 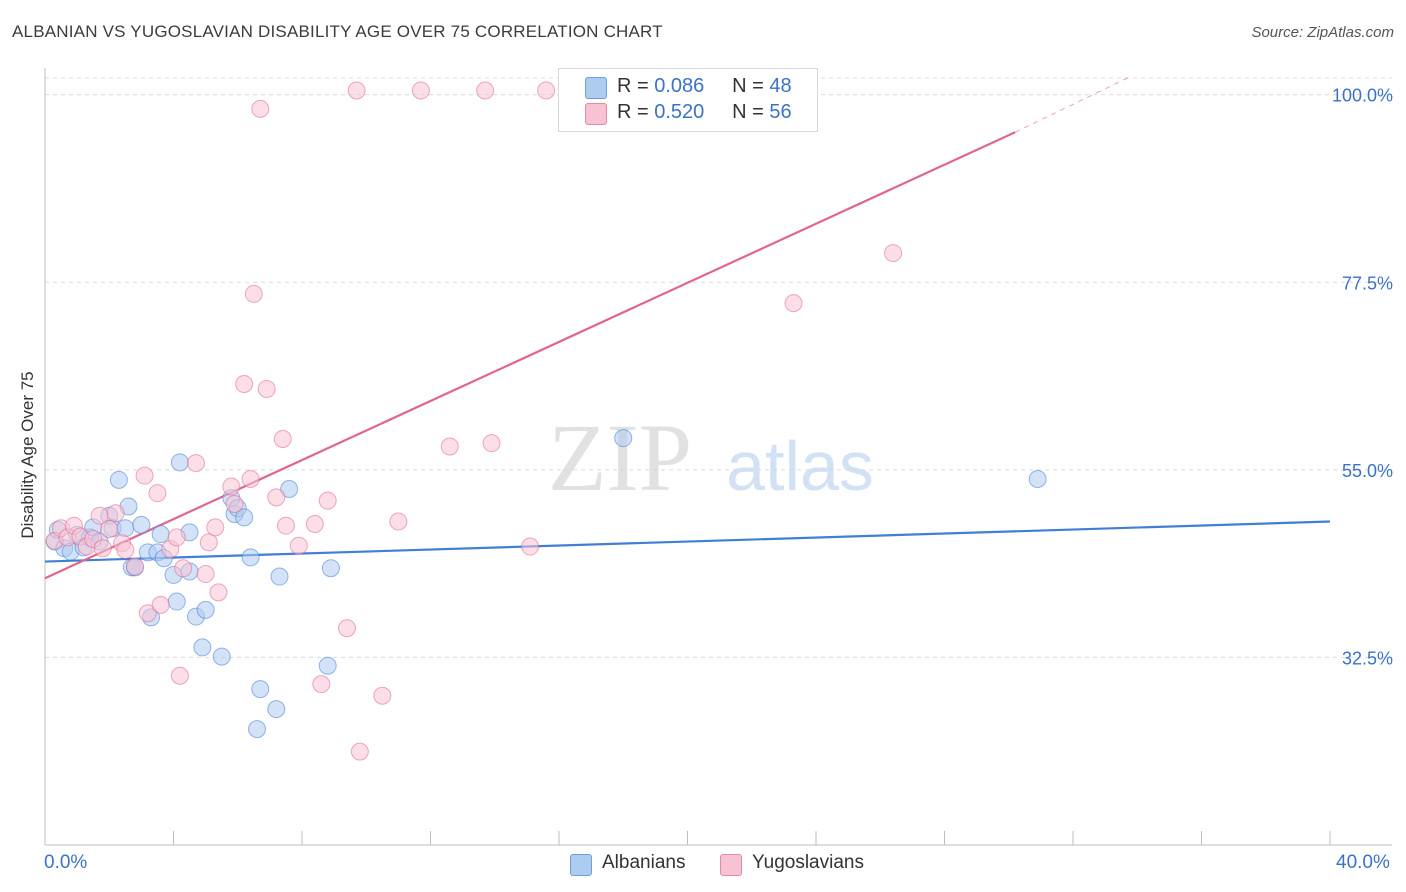 I want to click on legend-r-value-yugoslavians: 0.520, so click(x=679, y=112).